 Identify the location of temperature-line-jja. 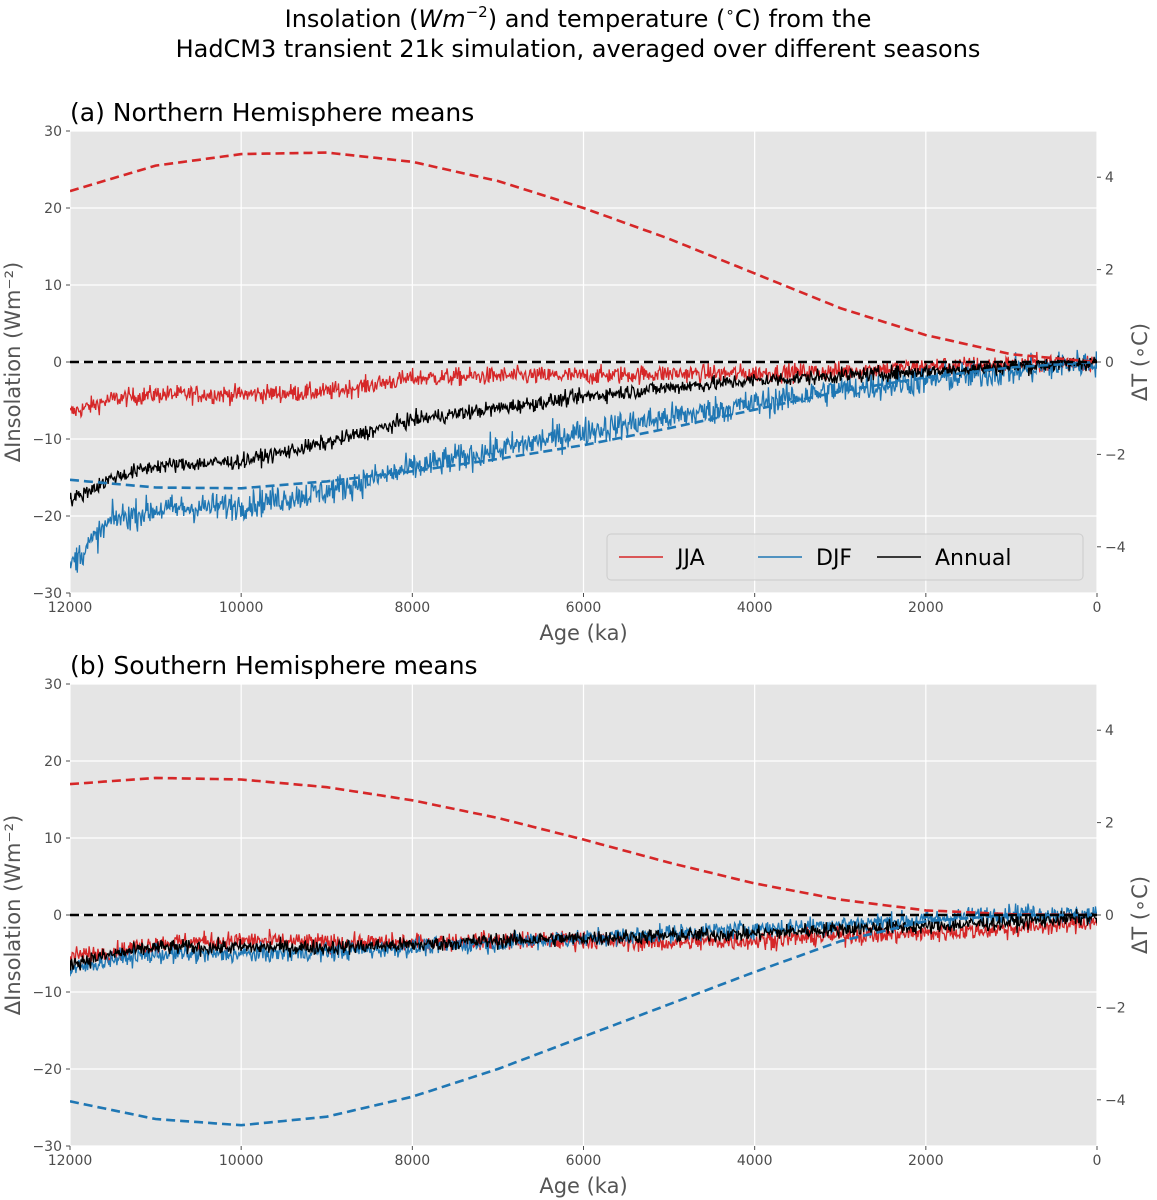
(583, 939).